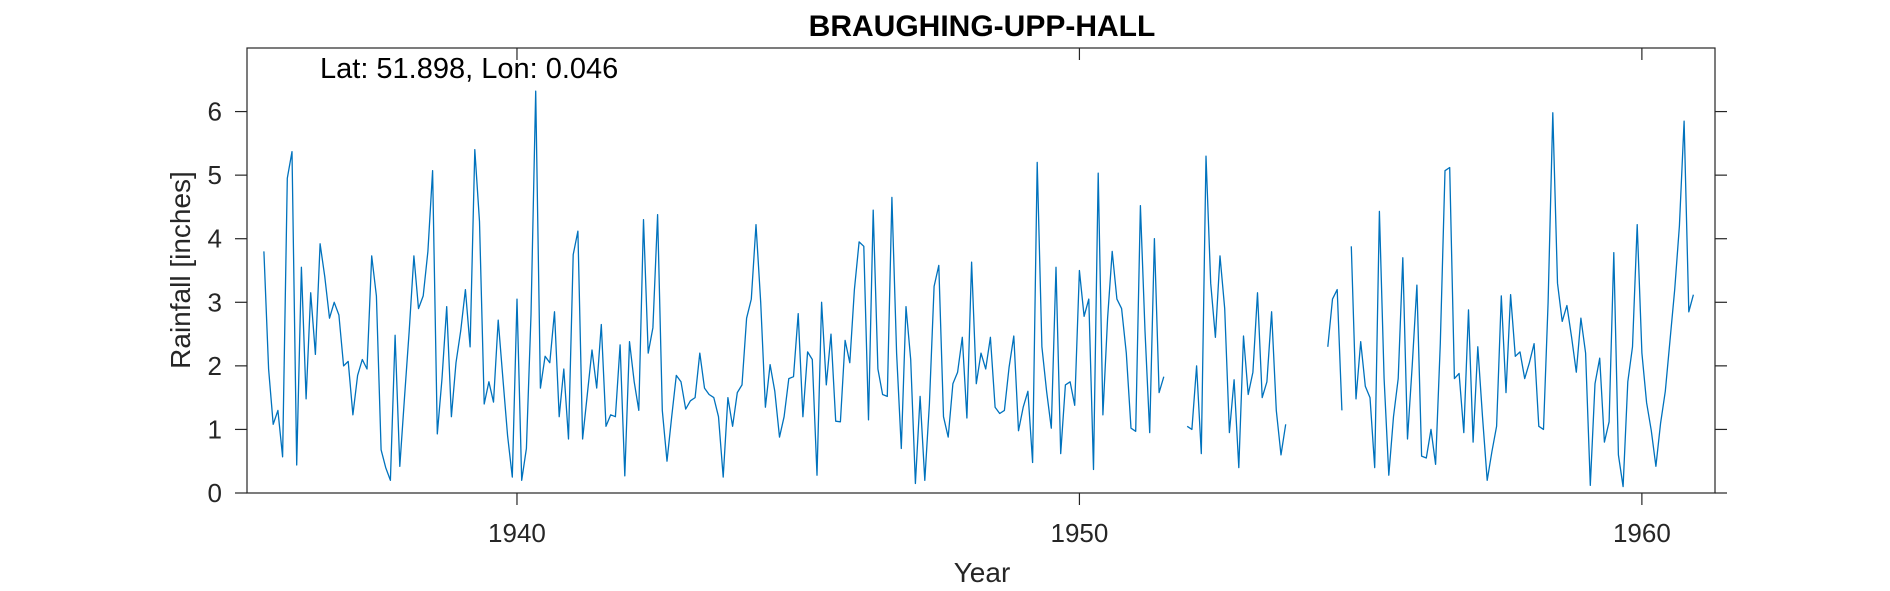 The width and height of the screenshot is (1890, 591). What do you see at coordinates (215, 429) in the screenshot?
I see `y-tick-label: 1` at bounding box center [215, 429].